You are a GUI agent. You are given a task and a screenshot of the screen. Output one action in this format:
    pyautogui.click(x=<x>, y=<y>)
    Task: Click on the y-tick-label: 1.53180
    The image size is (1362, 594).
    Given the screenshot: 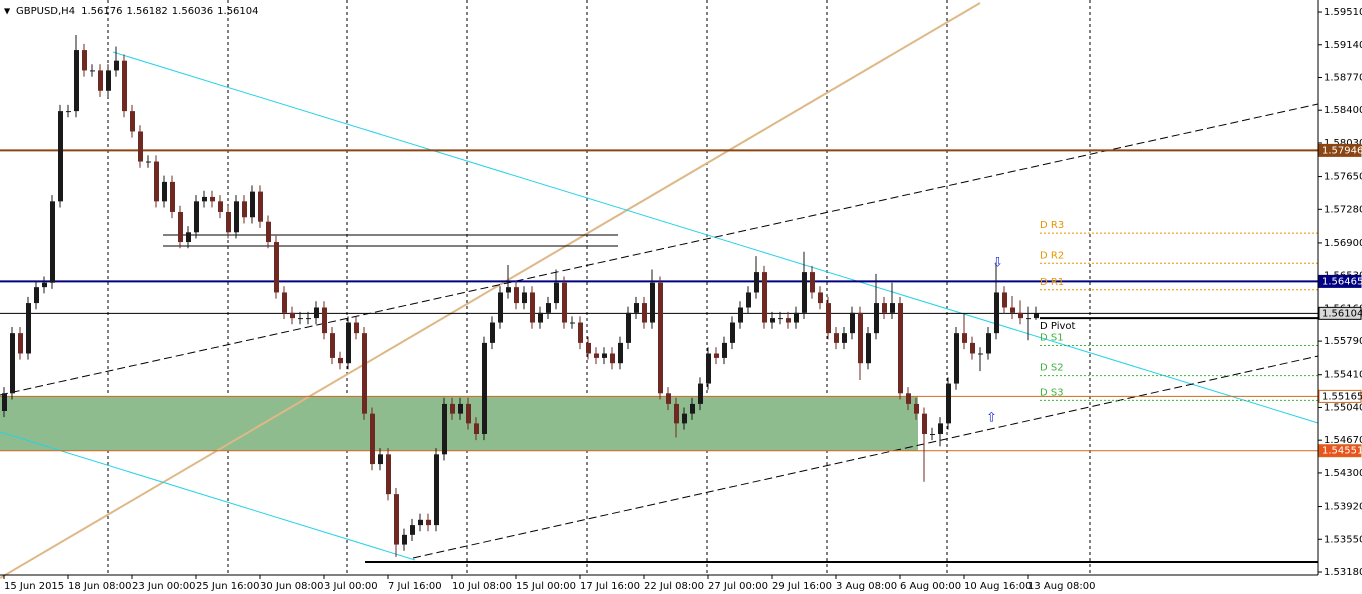 What is the action you would take?
    pyautogui.click(x=1343, y=572)
    